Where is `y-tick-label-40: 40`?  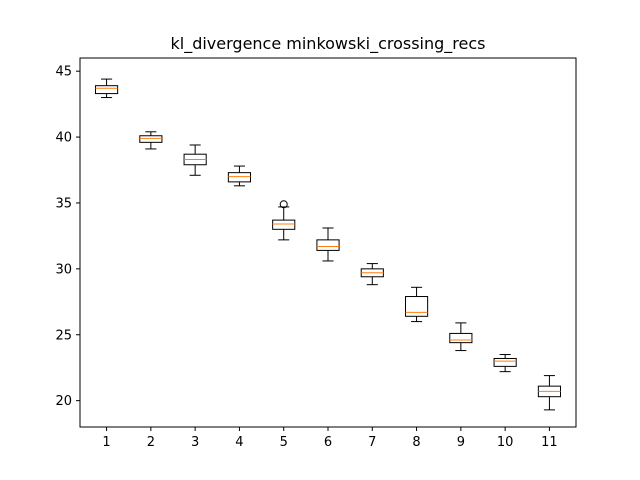
y-tick-label-40: 40 is located at coordinates (63, 138).